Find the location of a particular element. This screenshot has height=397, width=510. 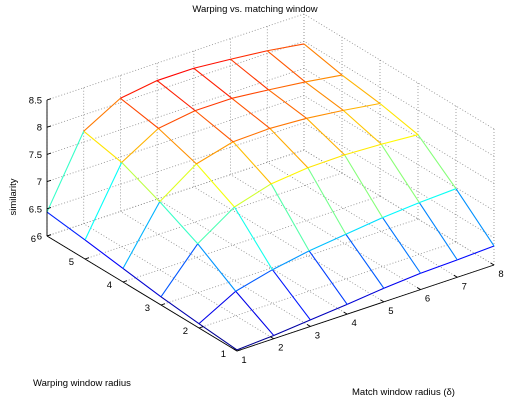

y-tick-label: 4 is located at coordinates (109, 285).